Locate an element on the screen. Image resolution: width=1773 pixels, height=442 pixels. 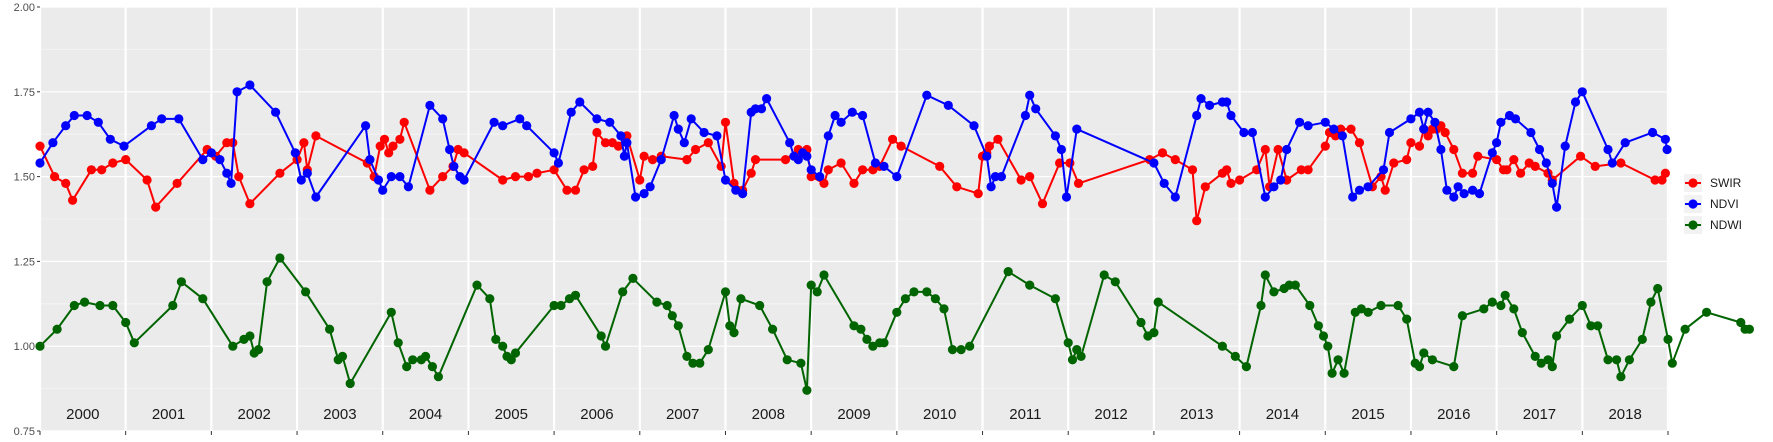
year-label: 2013 is located at coordinates (1196, 414).